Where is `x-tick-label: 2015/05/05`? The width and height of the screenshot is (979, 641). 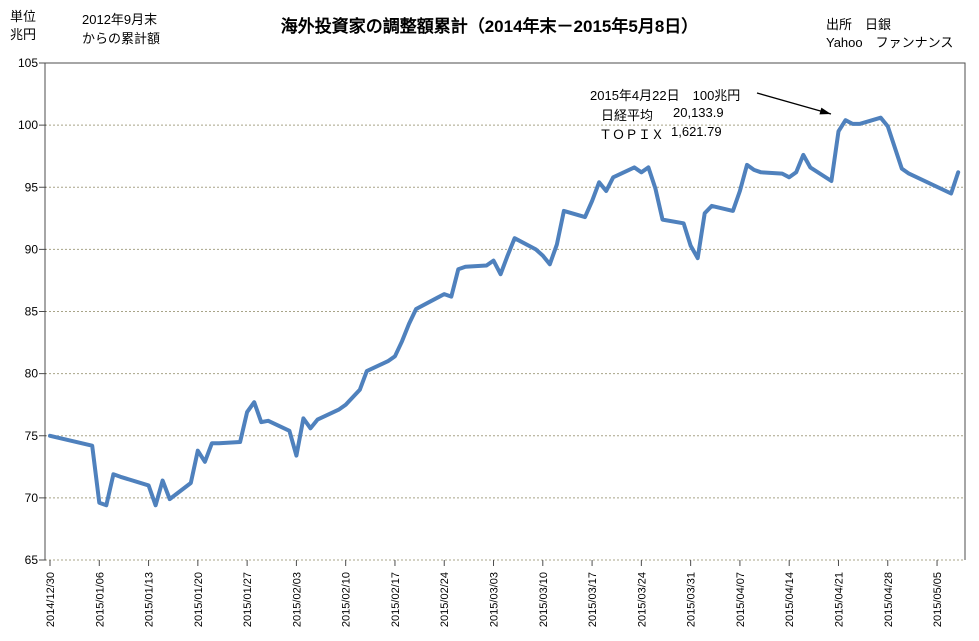
x-tick-label: 2015/05/05 is located at coordinates (938, 599).